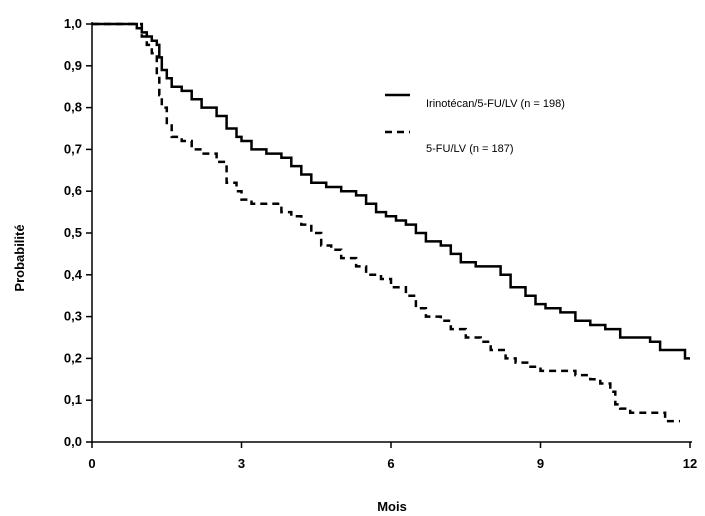 Image resolution: width=705 pixels, height=516 pixels. Describe the element at coordinates (19, 257) in the screenshot. I see `y-axis-label: Probabilité` at that location.